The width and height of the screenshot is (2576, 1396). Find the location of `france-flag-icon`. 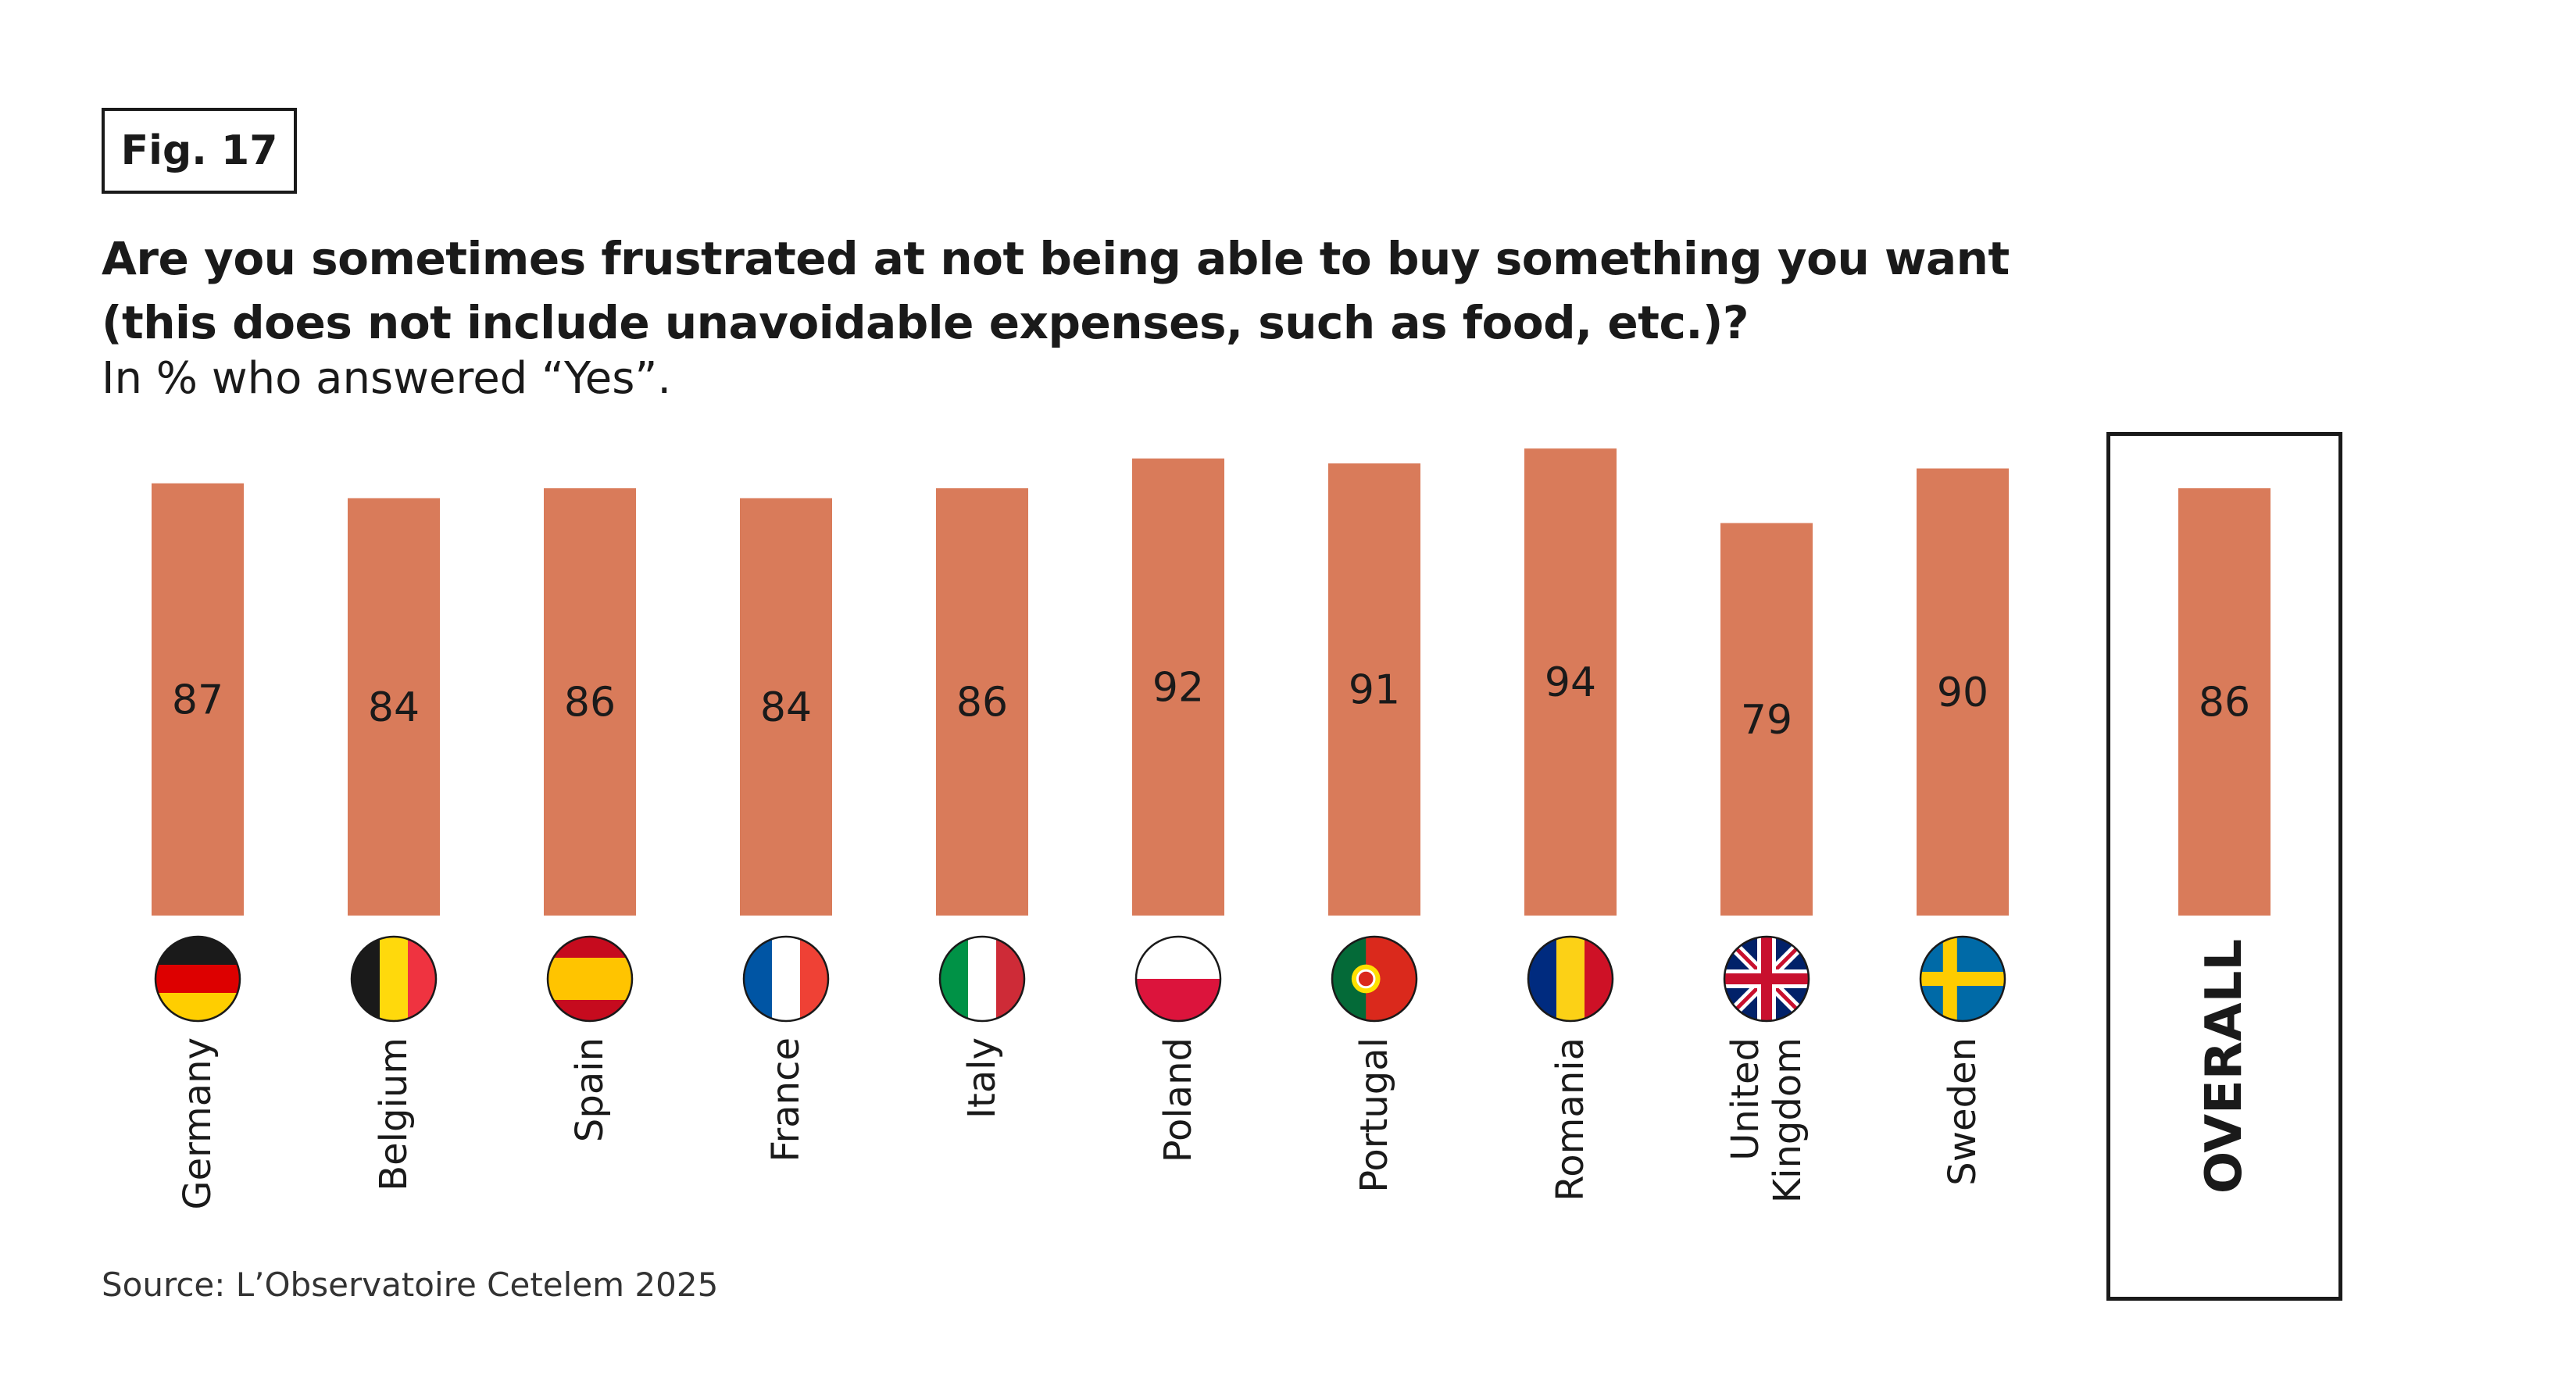

france-flag-icon is located at coordinates (786, 979).